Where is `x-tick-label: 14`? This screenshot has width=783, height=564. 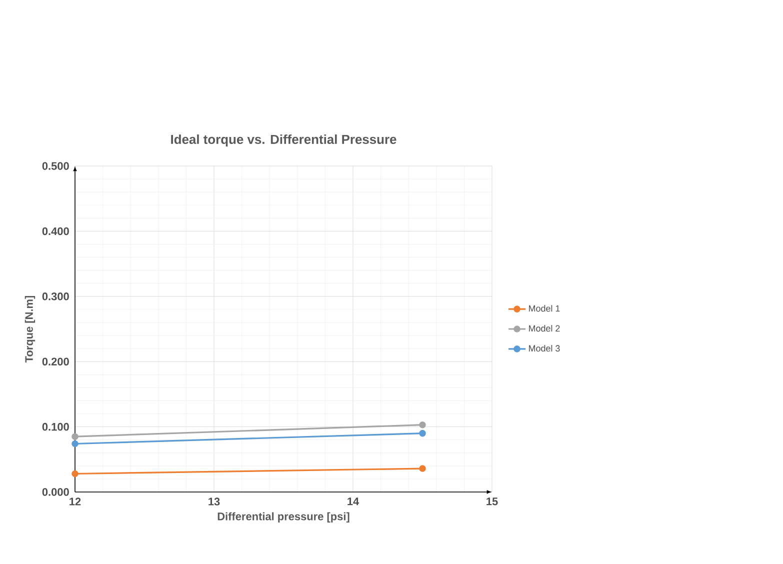
x-tick-label: 14 is located at coordinates (354, 502).